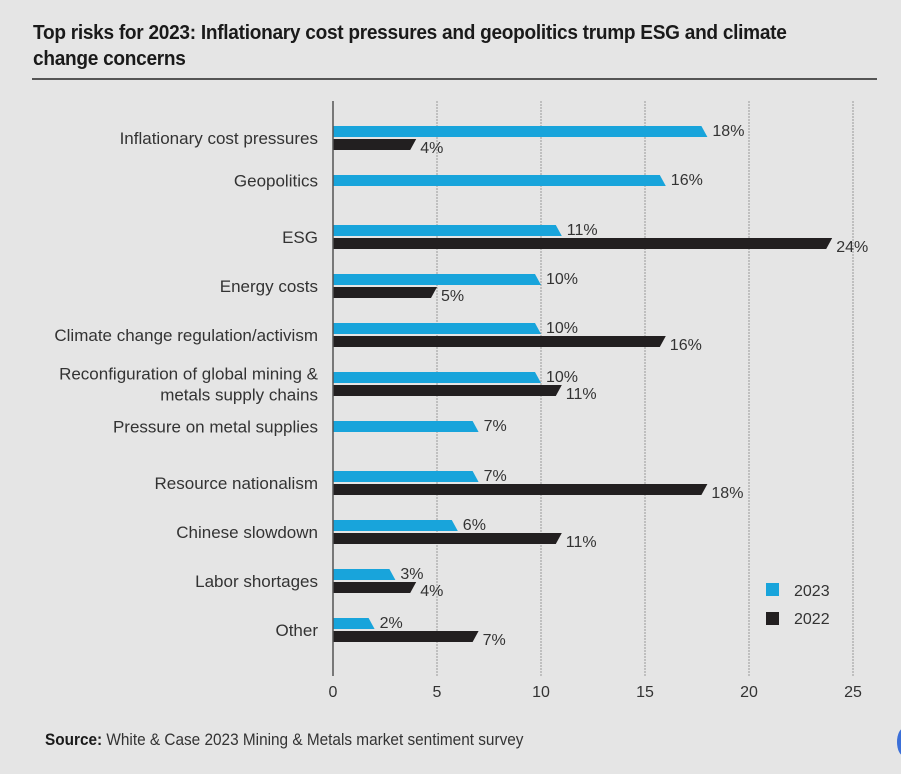 This screenshot has height=774, width=901. What do you see at coordinates (541, 692) in the screenshot?
I see `x-tick-label: 10` at bounding box center [541, 692].